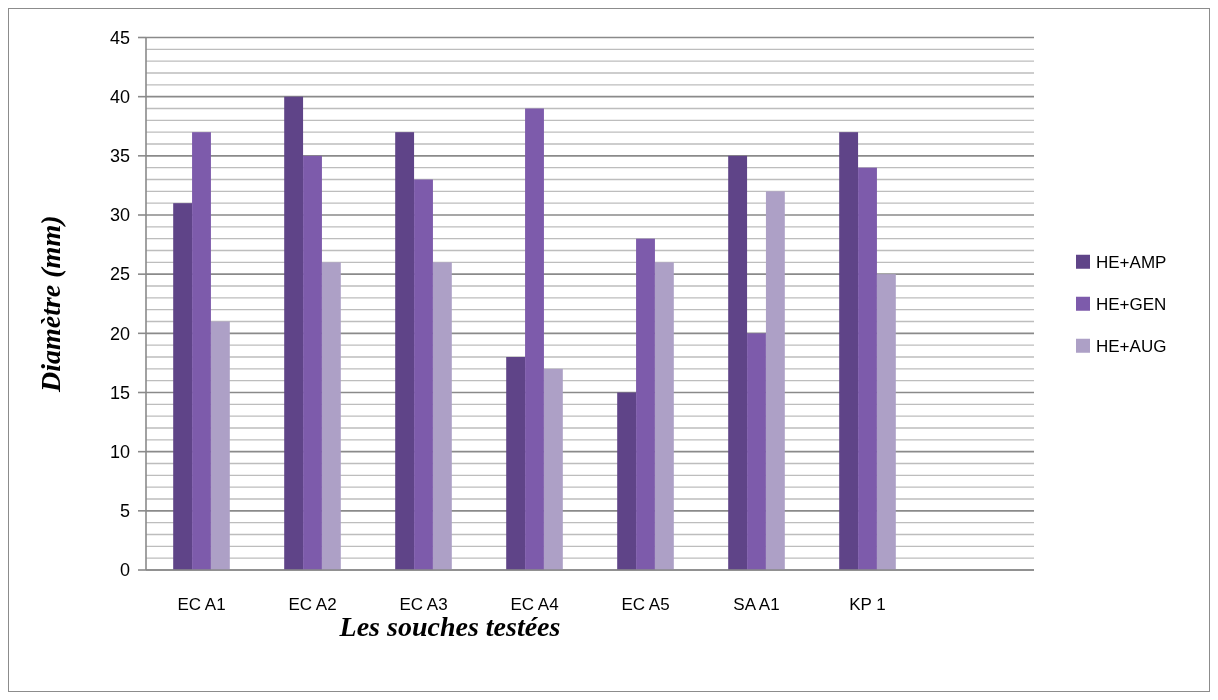 Image resolution: width=1218 pixels, height=700 pixels. Describe the element at coordinates (756, 604) in the screenshot. I see `x-tick-label: SA A1` at that location.